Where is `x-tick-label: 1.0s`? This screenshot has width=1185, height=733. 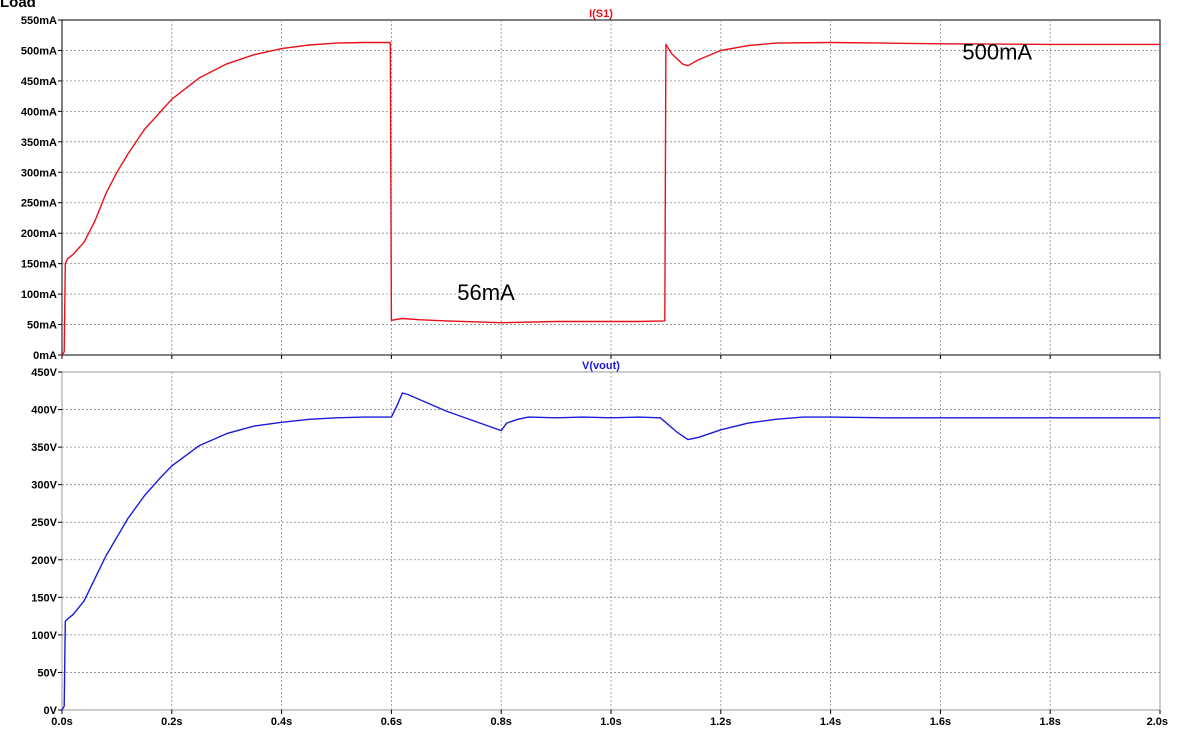 x-tick-label: 1.0s is located at coordinates (610, 722).